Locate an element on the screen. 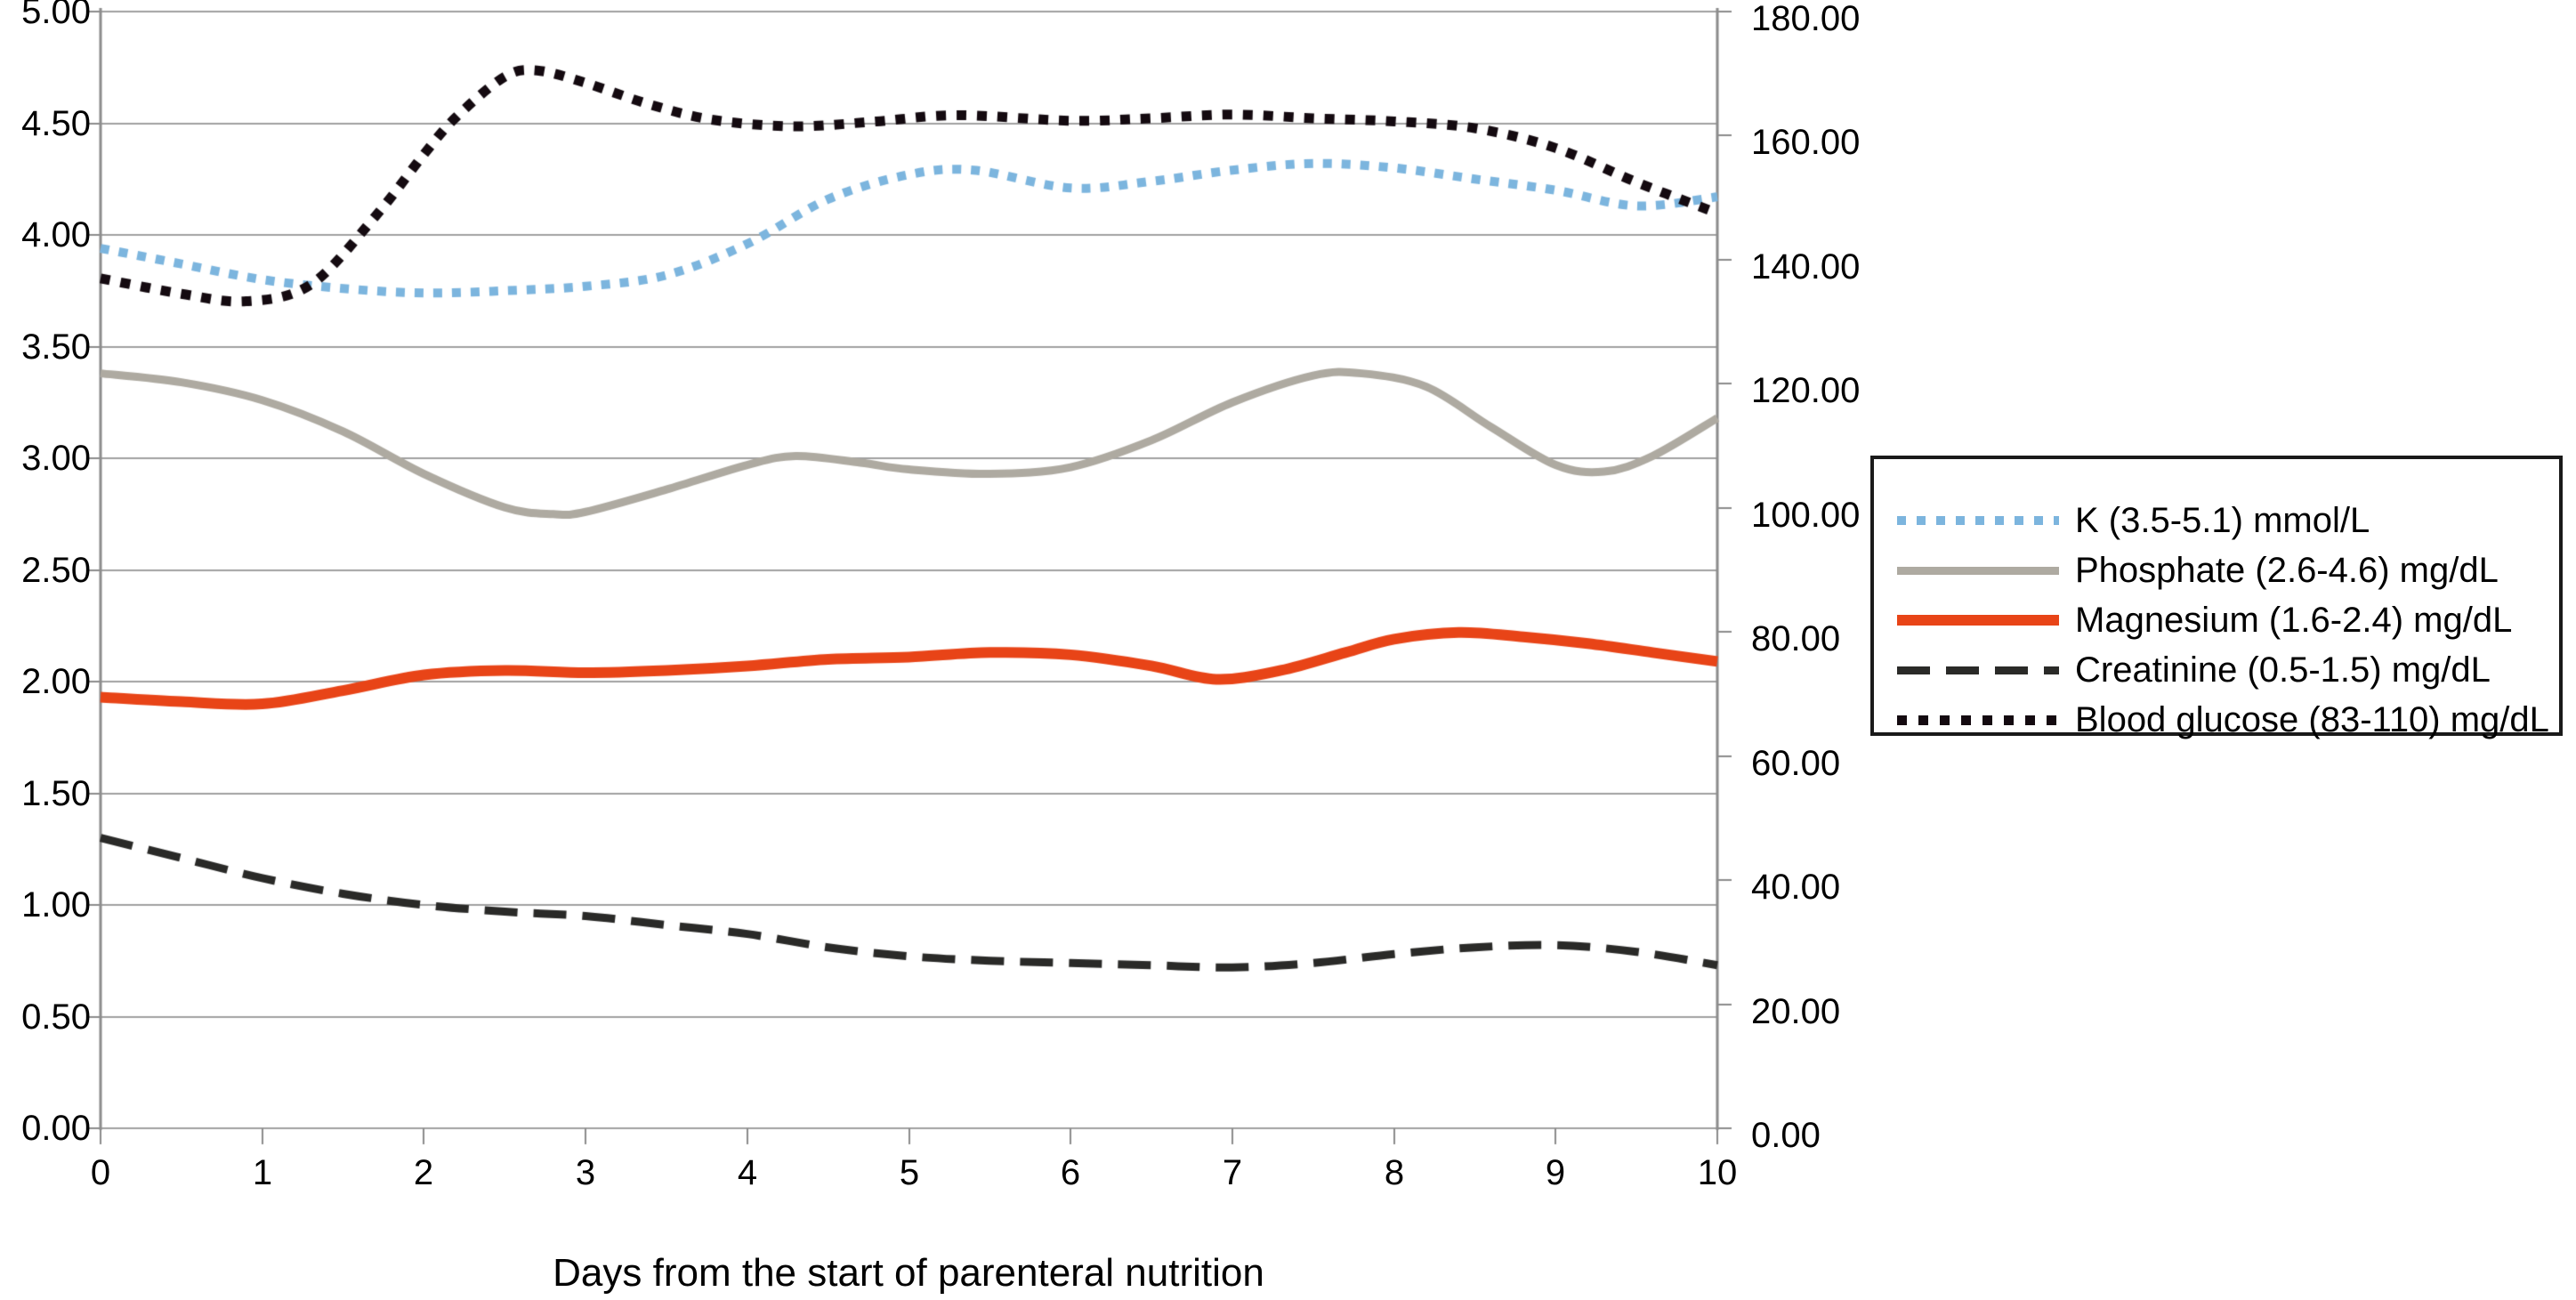 The width and height of the screenshot is (2576, 1300). legend-item: Blood glucose (83-110) mg/dL is located at coordinates (2211, 720).